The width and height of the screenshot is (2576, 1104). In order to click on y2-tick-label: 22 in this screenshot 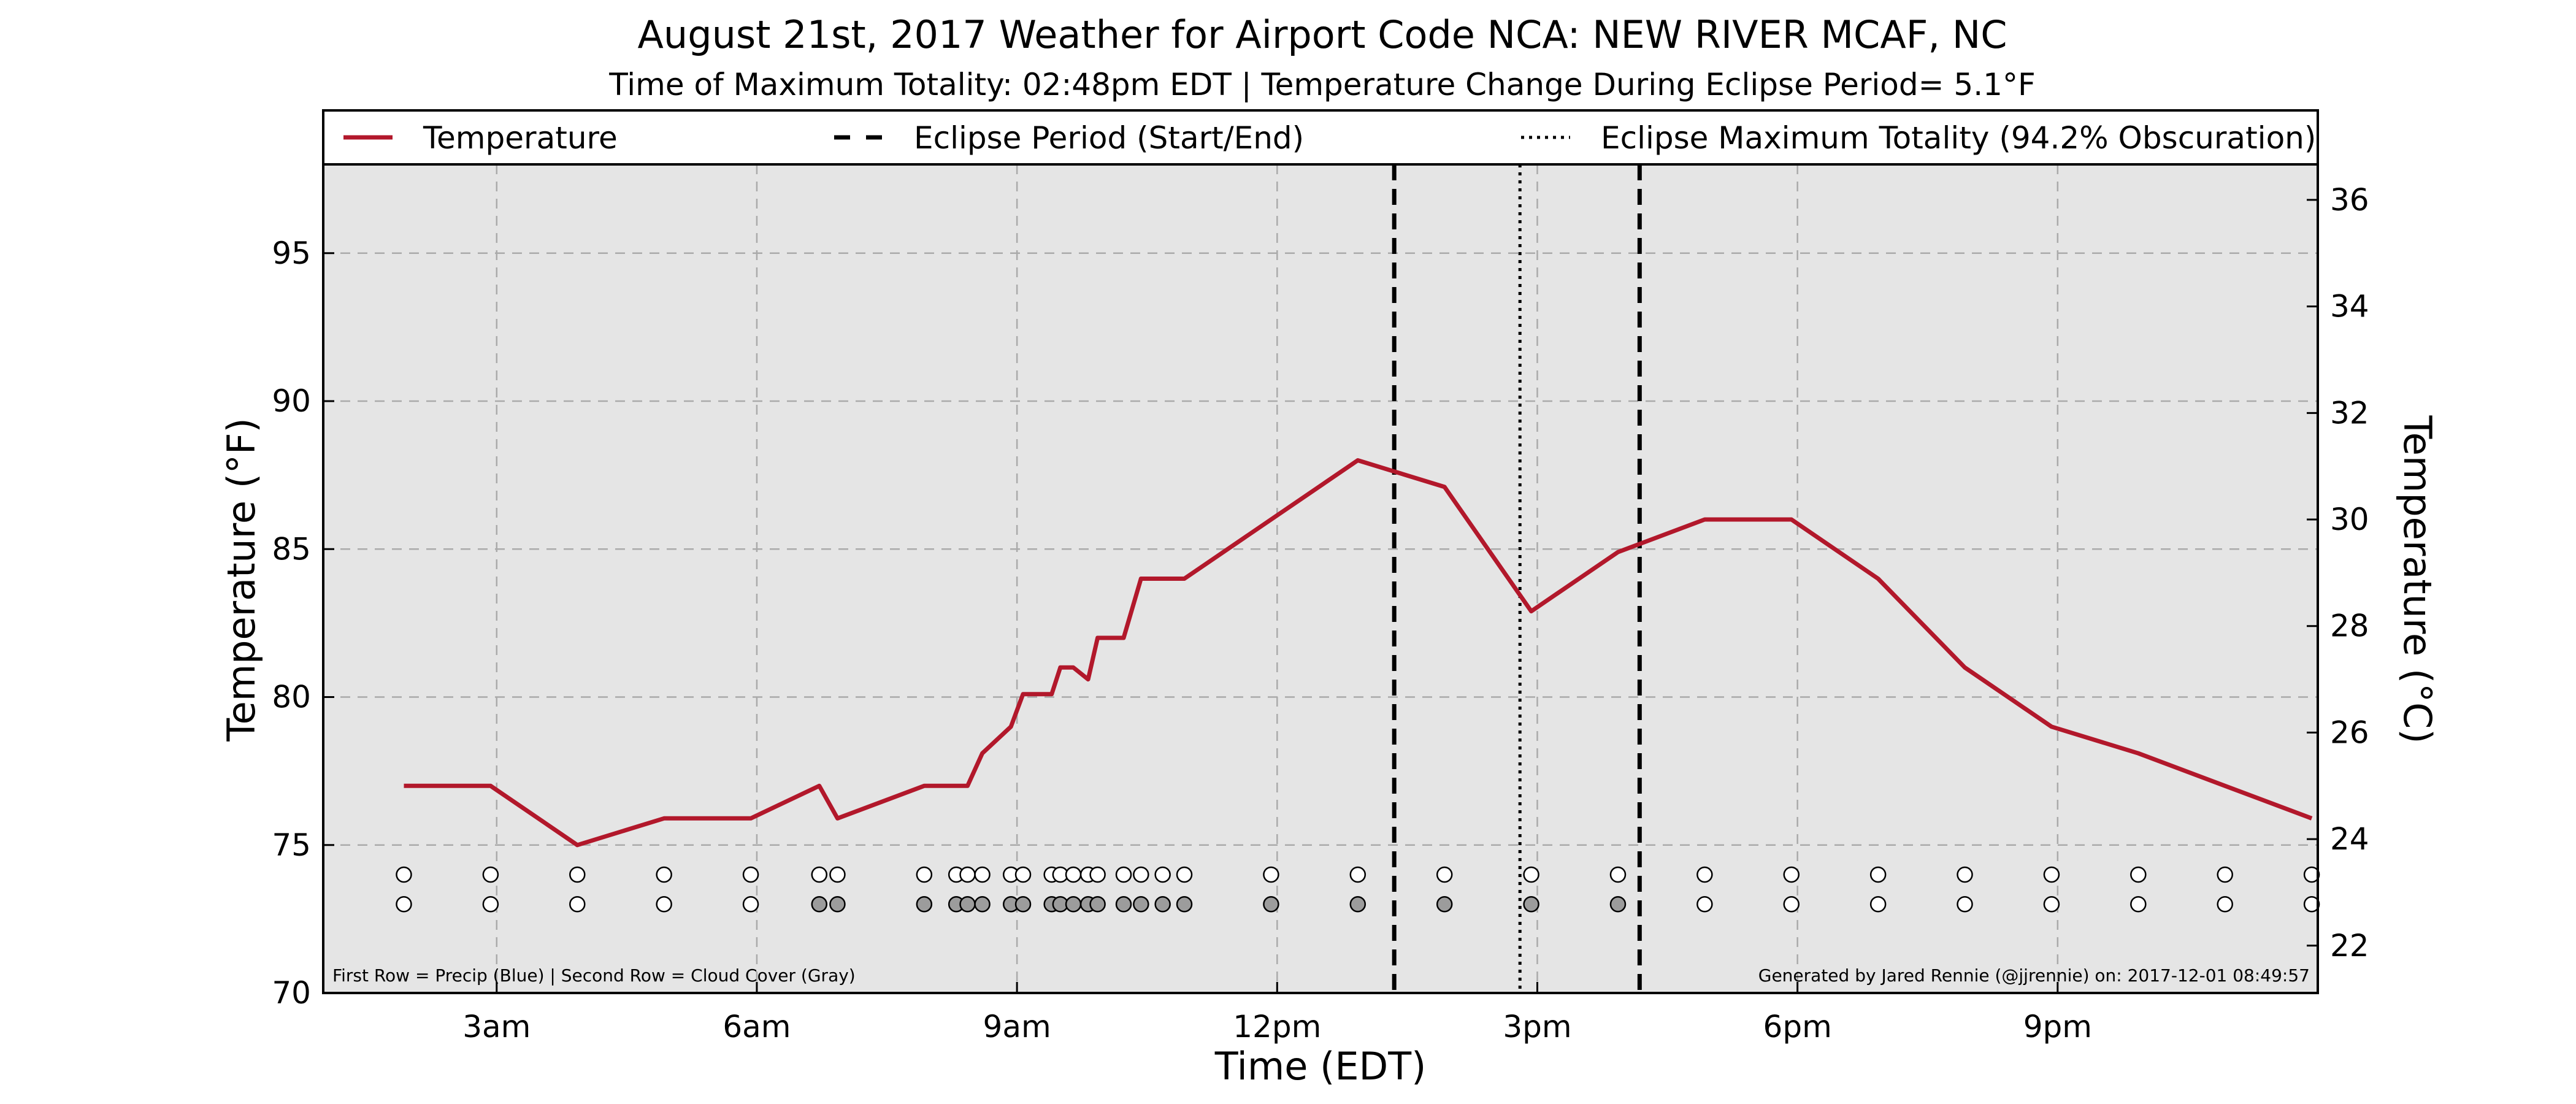, I will do `click(2349, 946)`.